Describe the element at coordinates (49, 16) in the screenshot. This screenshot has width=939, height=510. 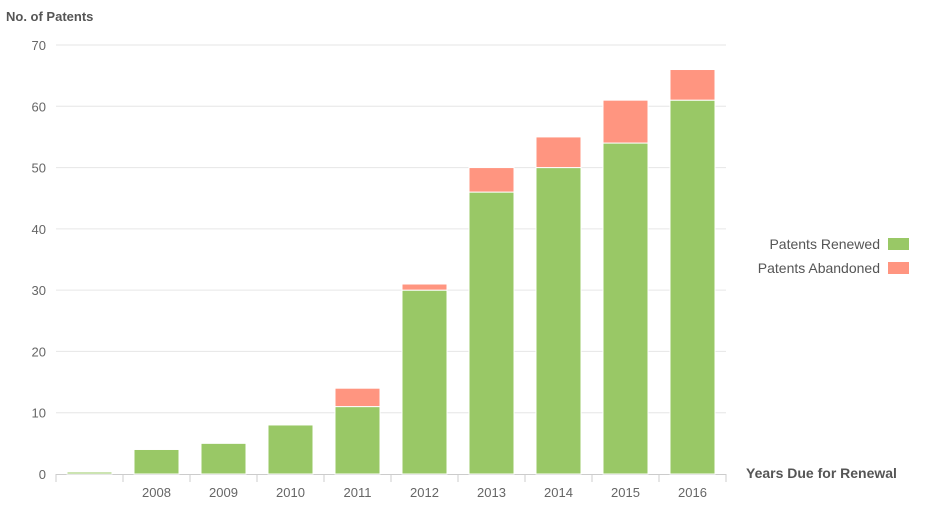
I see `y-axis-title: No. of Patents` at that location.